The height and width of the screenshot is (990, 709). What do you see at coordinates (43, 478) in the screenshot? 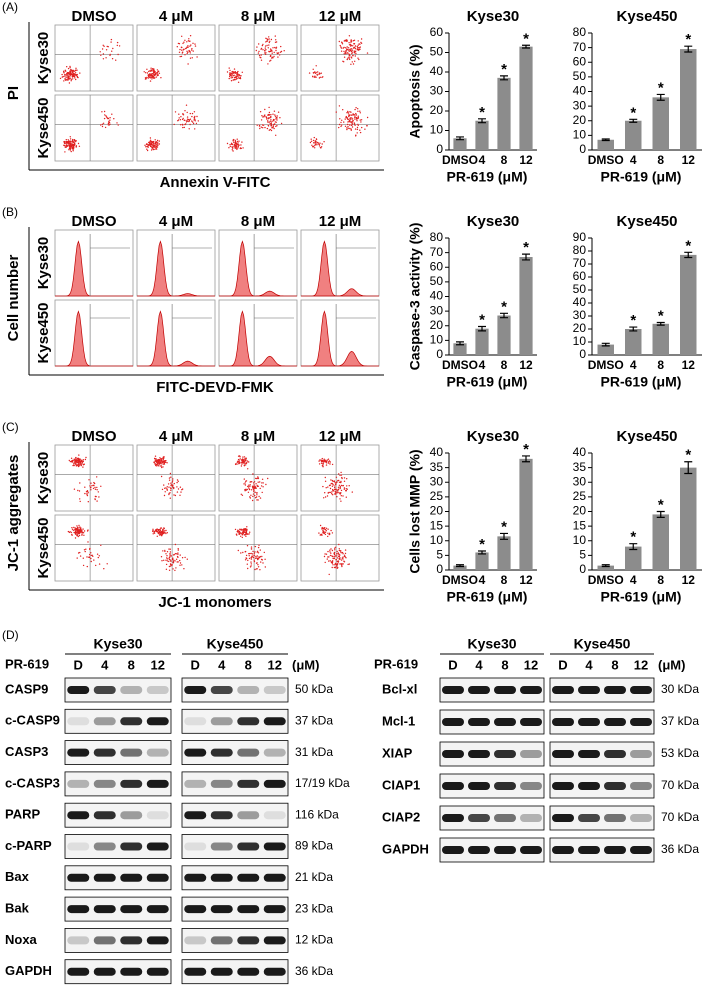
I see `cell-line-label: Kyse30` at bounding box center [43, 478].